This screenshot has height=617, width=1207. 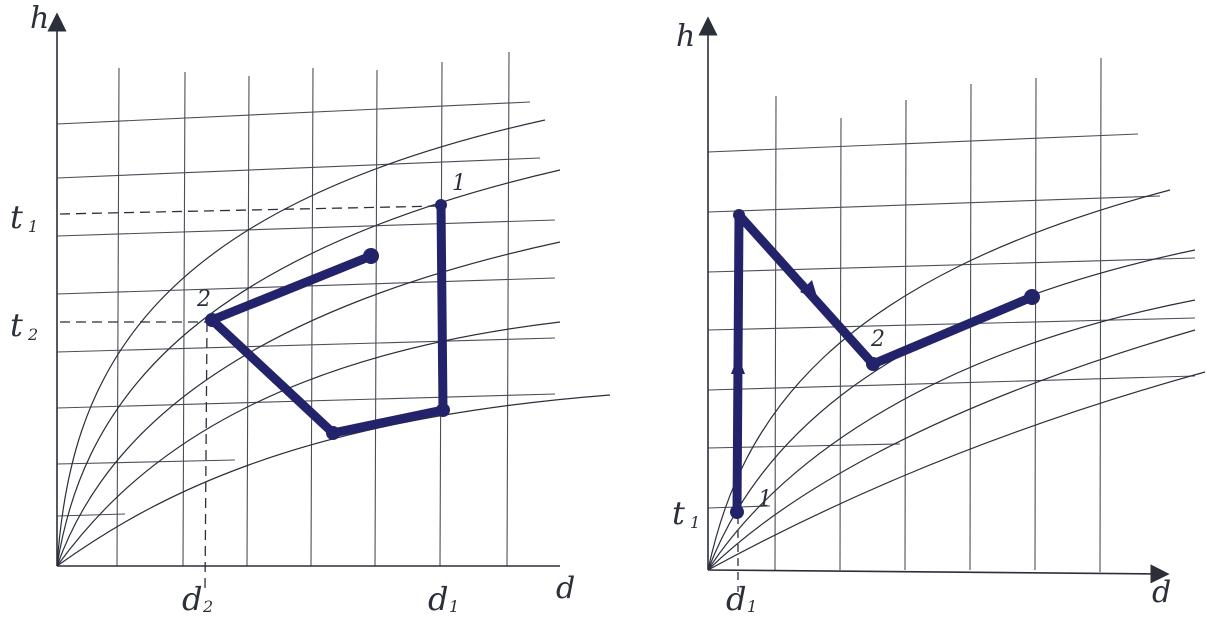 I want to click on left-h-axis-label: h, so click(x=39, y=18).